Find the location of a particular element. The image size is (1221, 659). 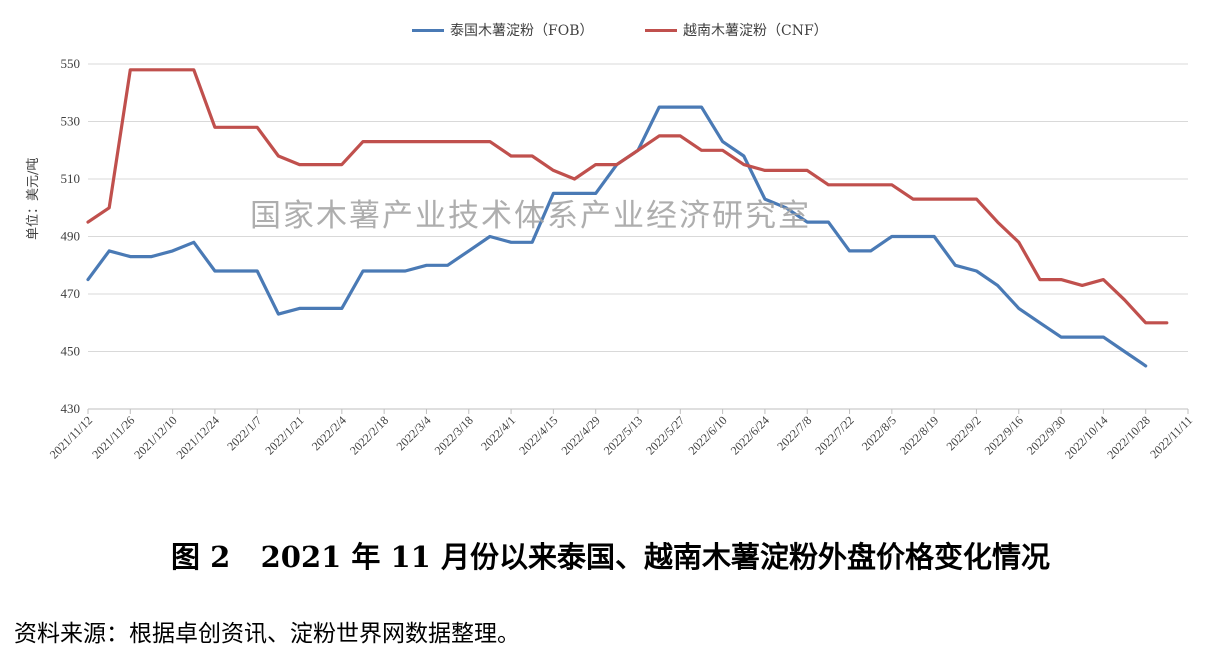

legend-item-vietnam: 越南木薯淀粉（CNF） is located at coordinates (736, 30).